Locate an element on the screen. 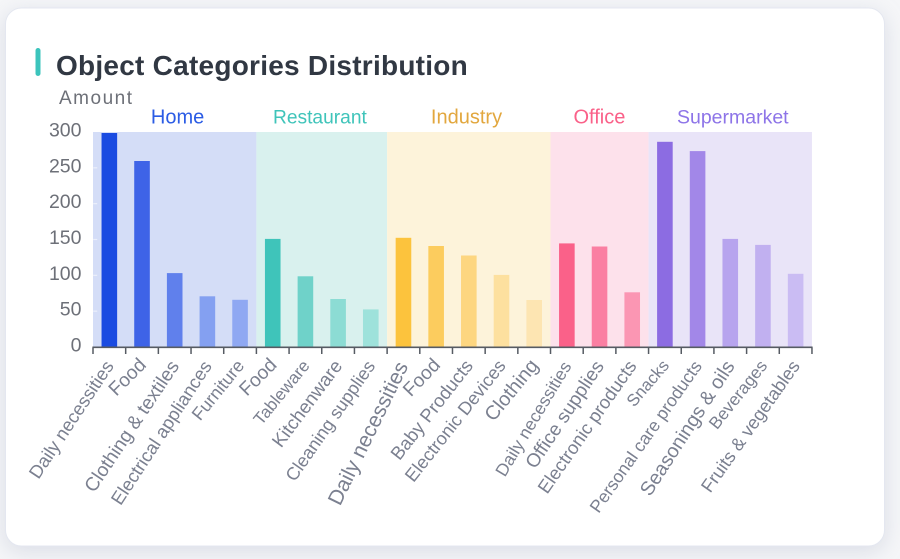  svg-text: Restaurant is located at coordinates (320, 118).